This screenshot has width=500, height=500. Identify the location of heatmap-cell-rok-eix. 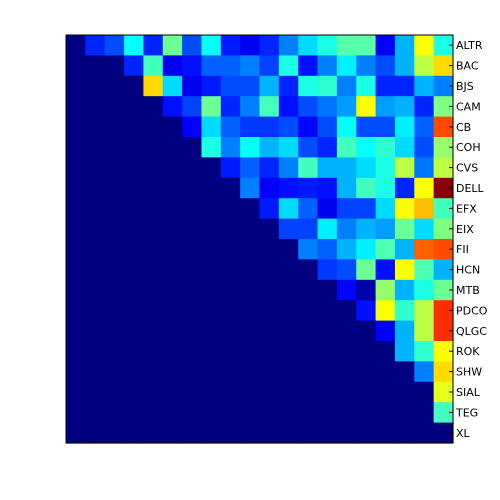
(250, 351).